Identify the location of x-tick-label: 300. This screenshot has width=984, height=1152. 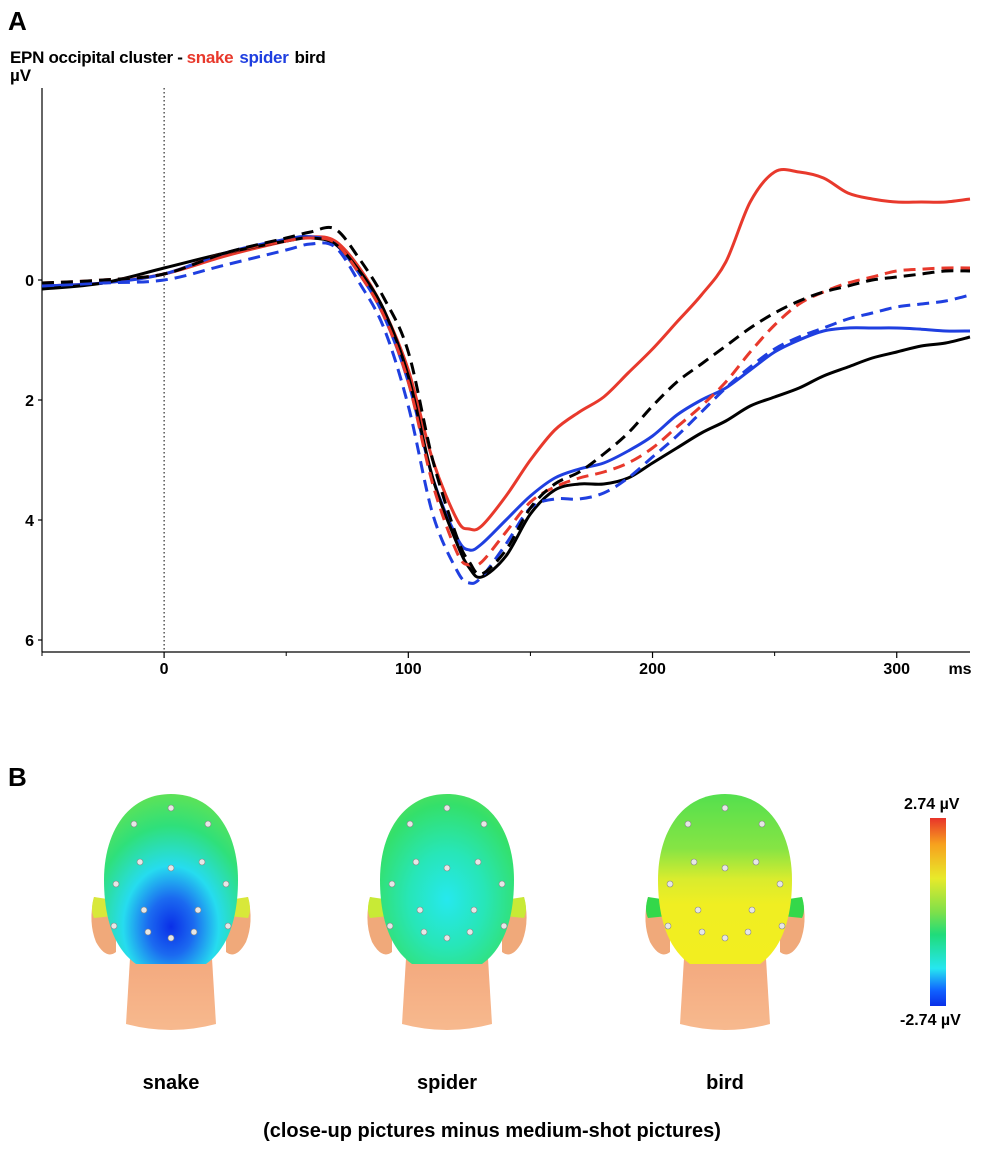
(896, 669).